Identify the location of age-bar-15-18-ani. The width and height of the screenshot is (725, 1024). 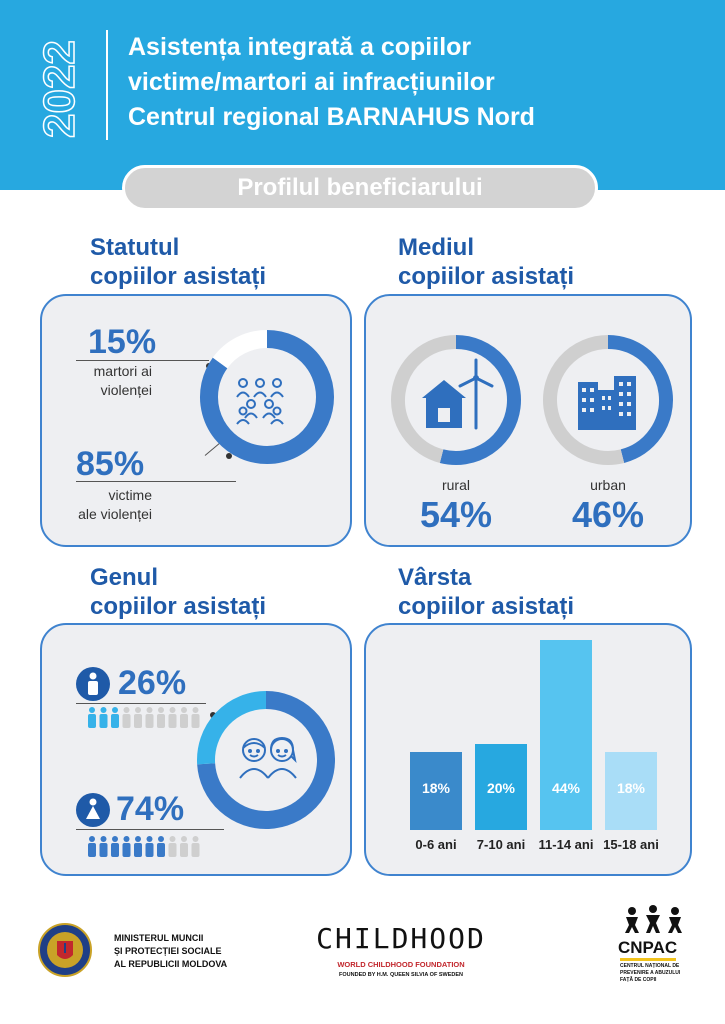
(631, 791).